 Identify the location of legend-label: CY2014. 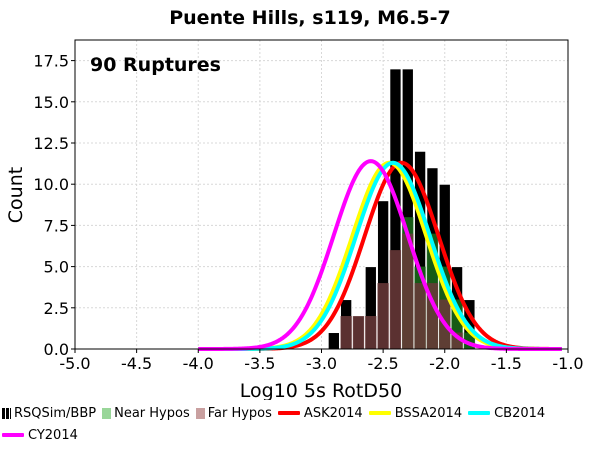
(53, 435).